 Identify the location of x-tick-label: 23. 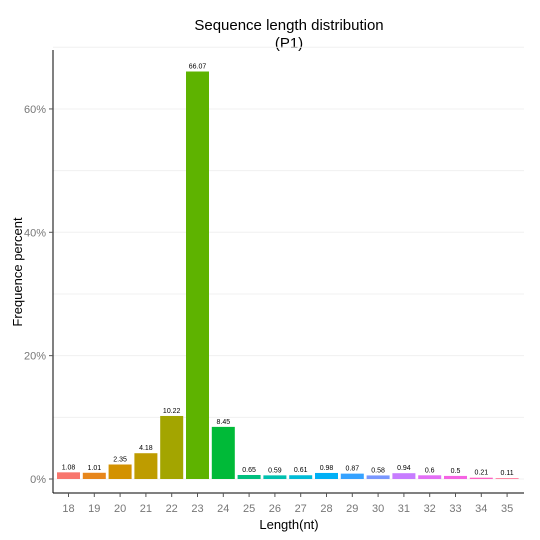
(197, 509).